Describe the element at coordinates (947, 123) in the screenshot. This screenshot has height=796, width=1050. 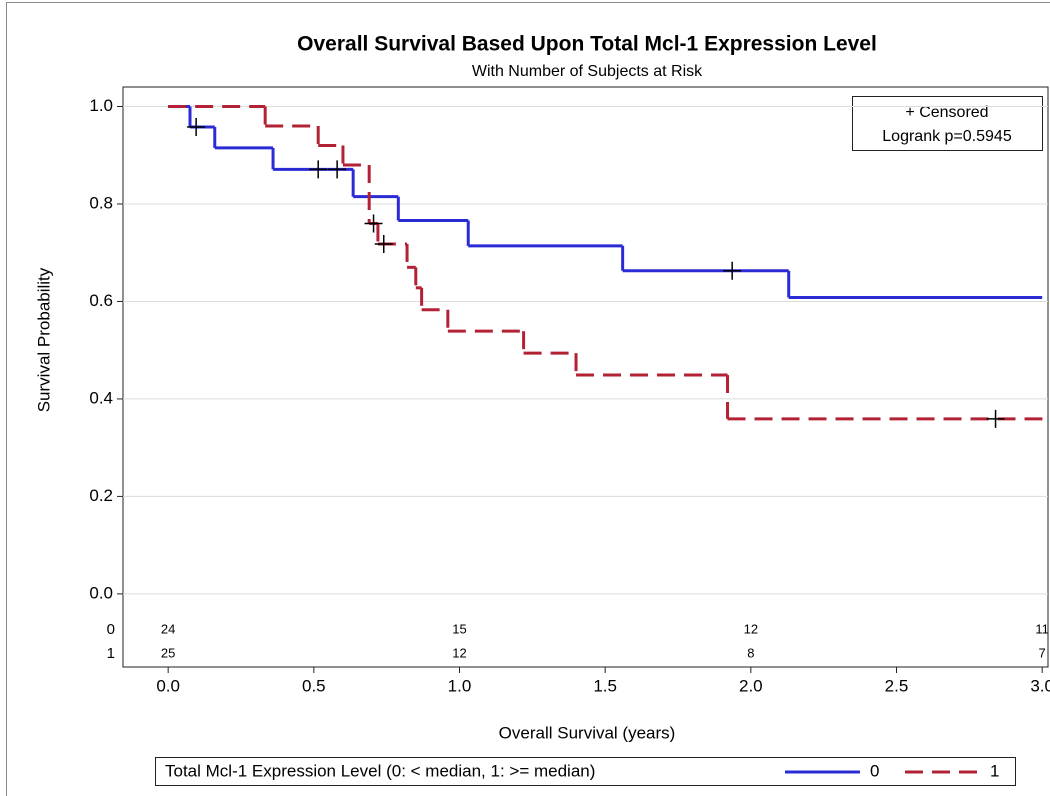
I see `inset-box` at that location.